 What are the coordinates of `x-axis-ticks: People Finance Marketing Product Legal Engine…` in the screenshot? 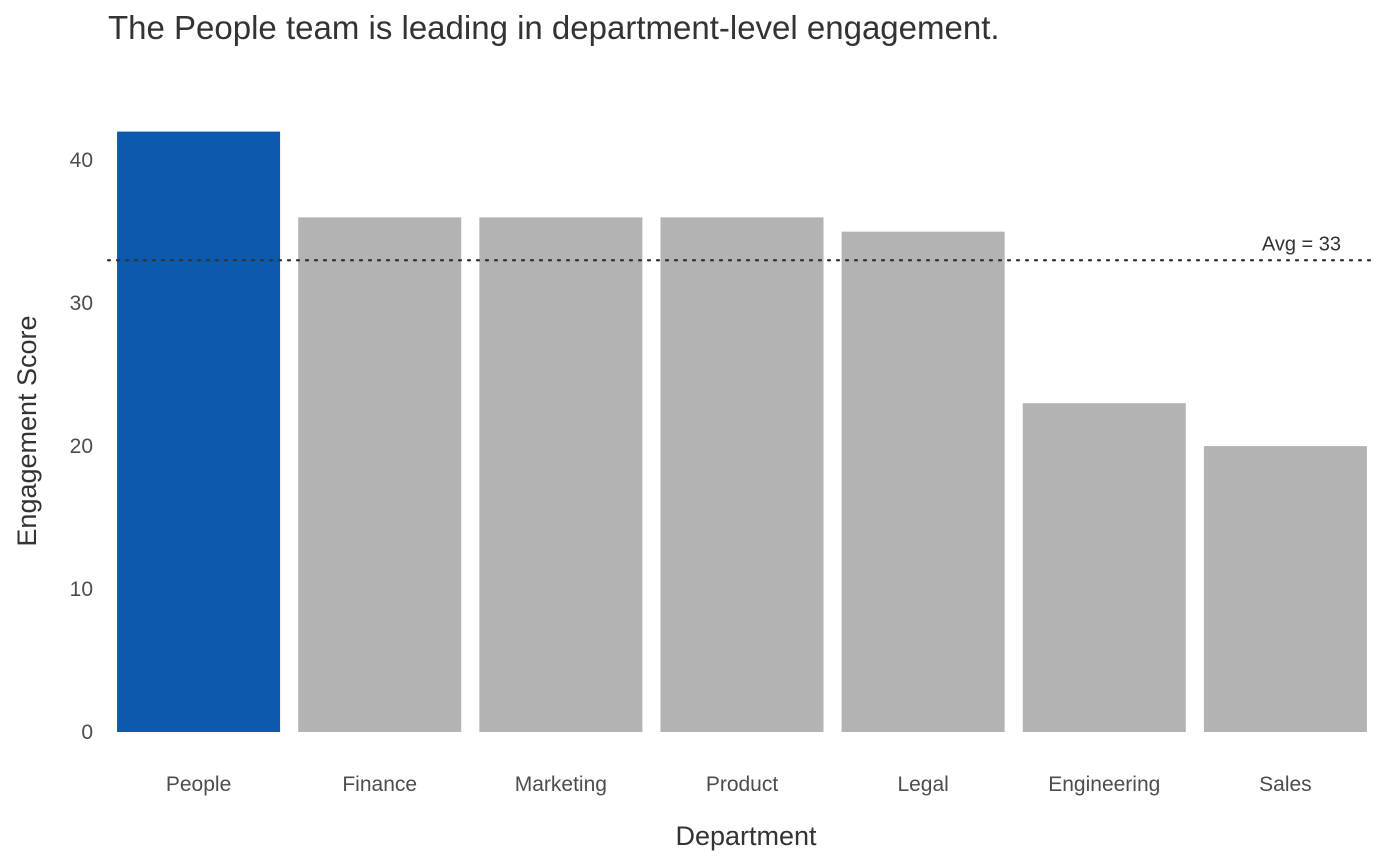 It's located at (739, 784).